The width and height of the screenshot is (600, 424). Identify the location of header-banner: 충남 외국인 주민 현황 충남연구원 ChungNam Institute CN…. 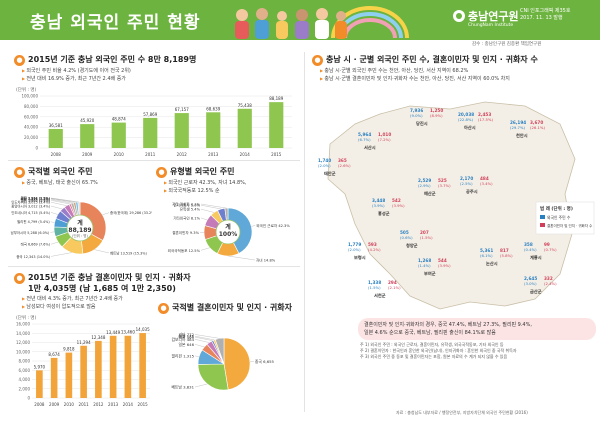
(300, 20).